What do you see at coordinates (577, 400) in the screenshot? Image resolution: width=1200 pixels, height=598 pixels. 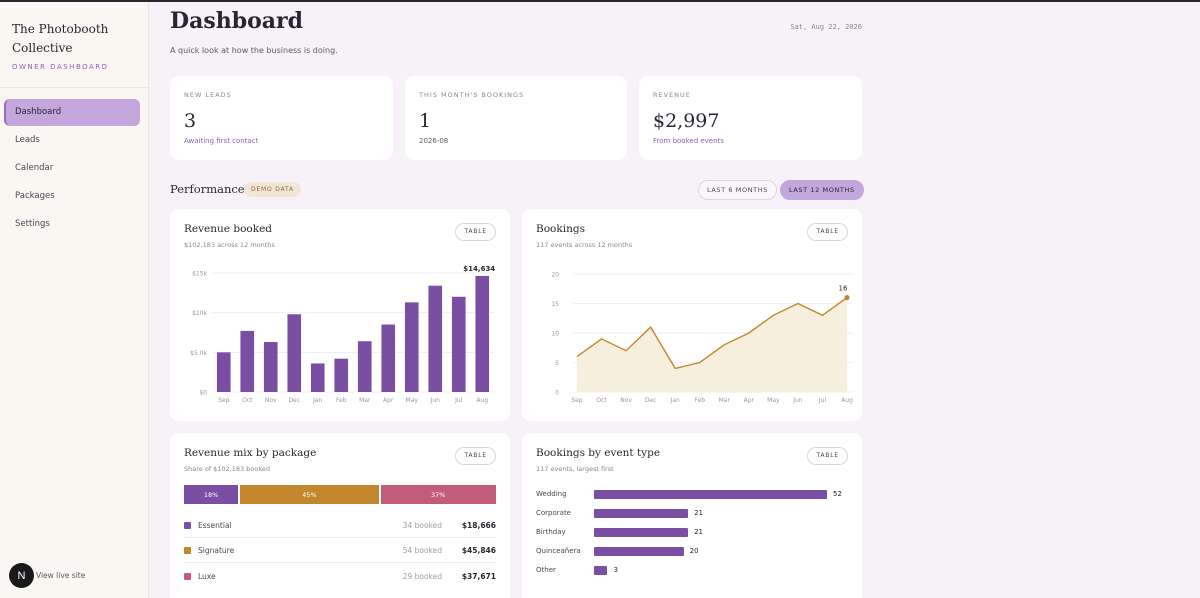 I see `x-tick-label: Sep` at bounding box center [577, 400].